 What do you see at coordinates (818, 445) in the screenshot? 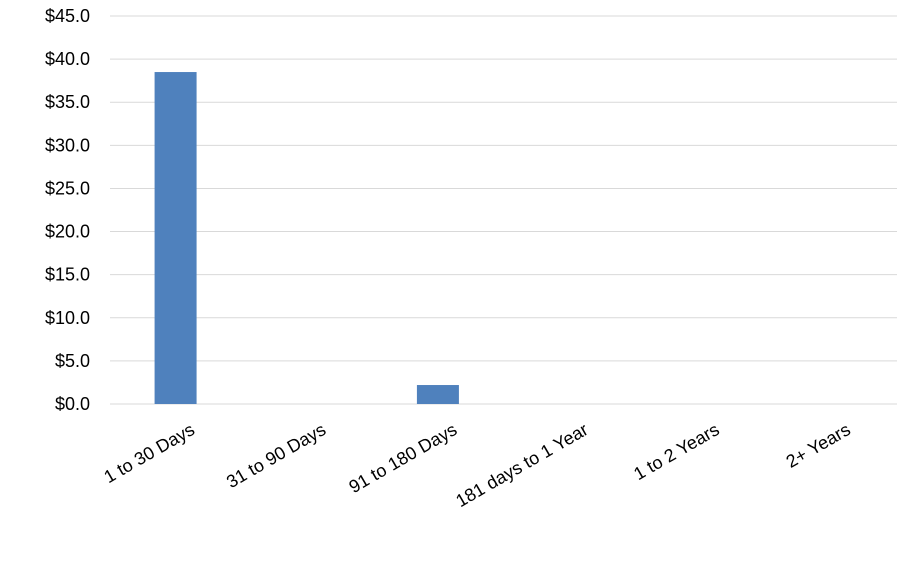
I see `x-tick-label: 2+ Years` at bounding box center [818, 445].